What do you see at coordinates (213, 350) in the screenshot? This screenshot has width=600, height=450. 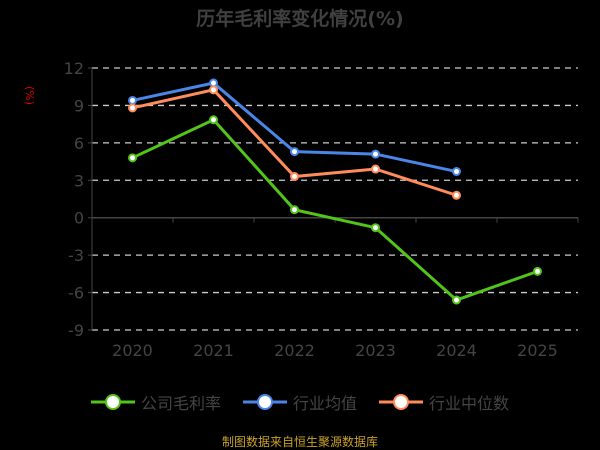 I see `x-tick-label: 2021` at bounding box center [213, 350].